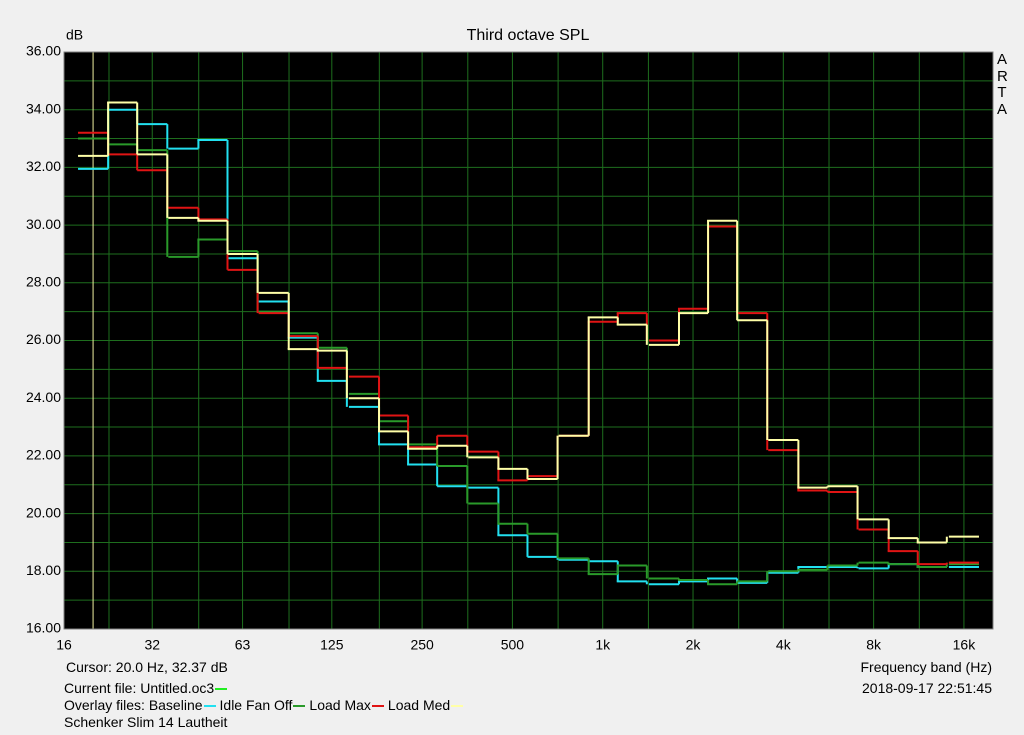  I want to click on y-tick-label: 20.00, so click(43, 512).